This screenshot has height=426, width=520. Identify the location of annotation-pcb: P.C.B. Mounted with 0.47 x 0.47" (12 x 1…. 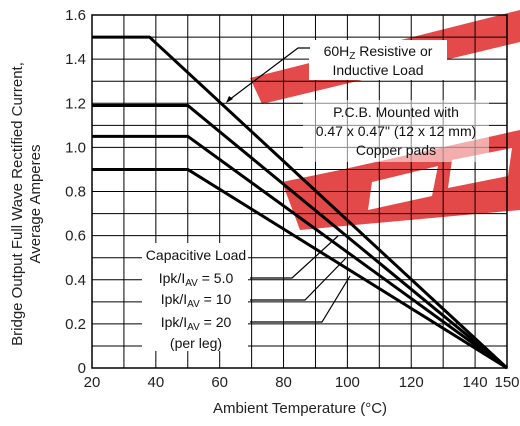
(396, 131).